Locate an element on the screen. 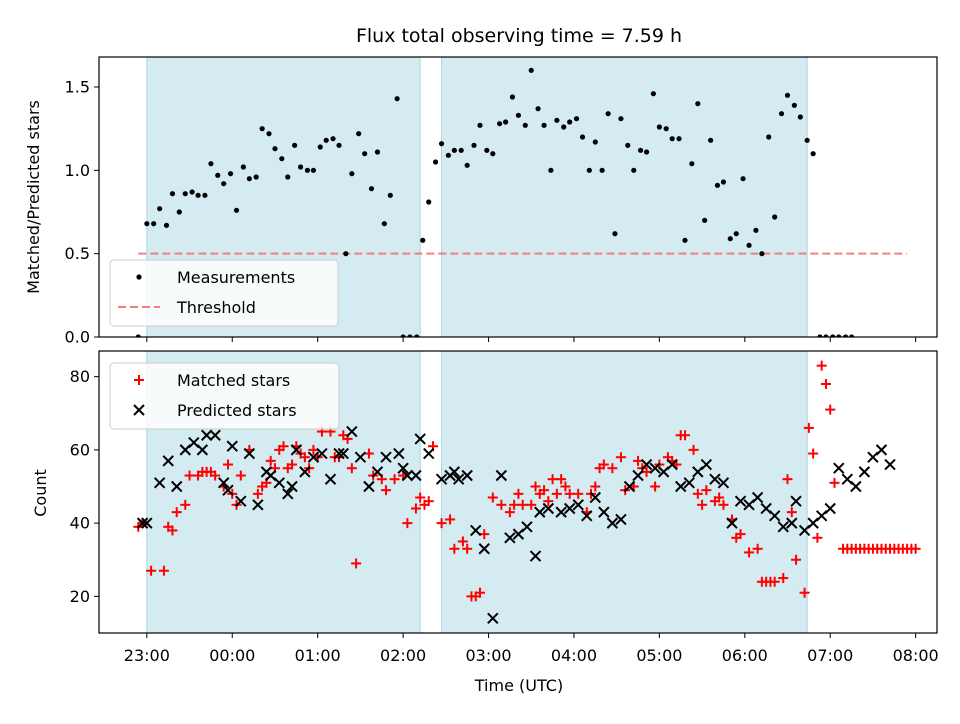 This screenshot has width=960, height=724. legend-matched-label: Matched stars is located at coordinates (233, 380).